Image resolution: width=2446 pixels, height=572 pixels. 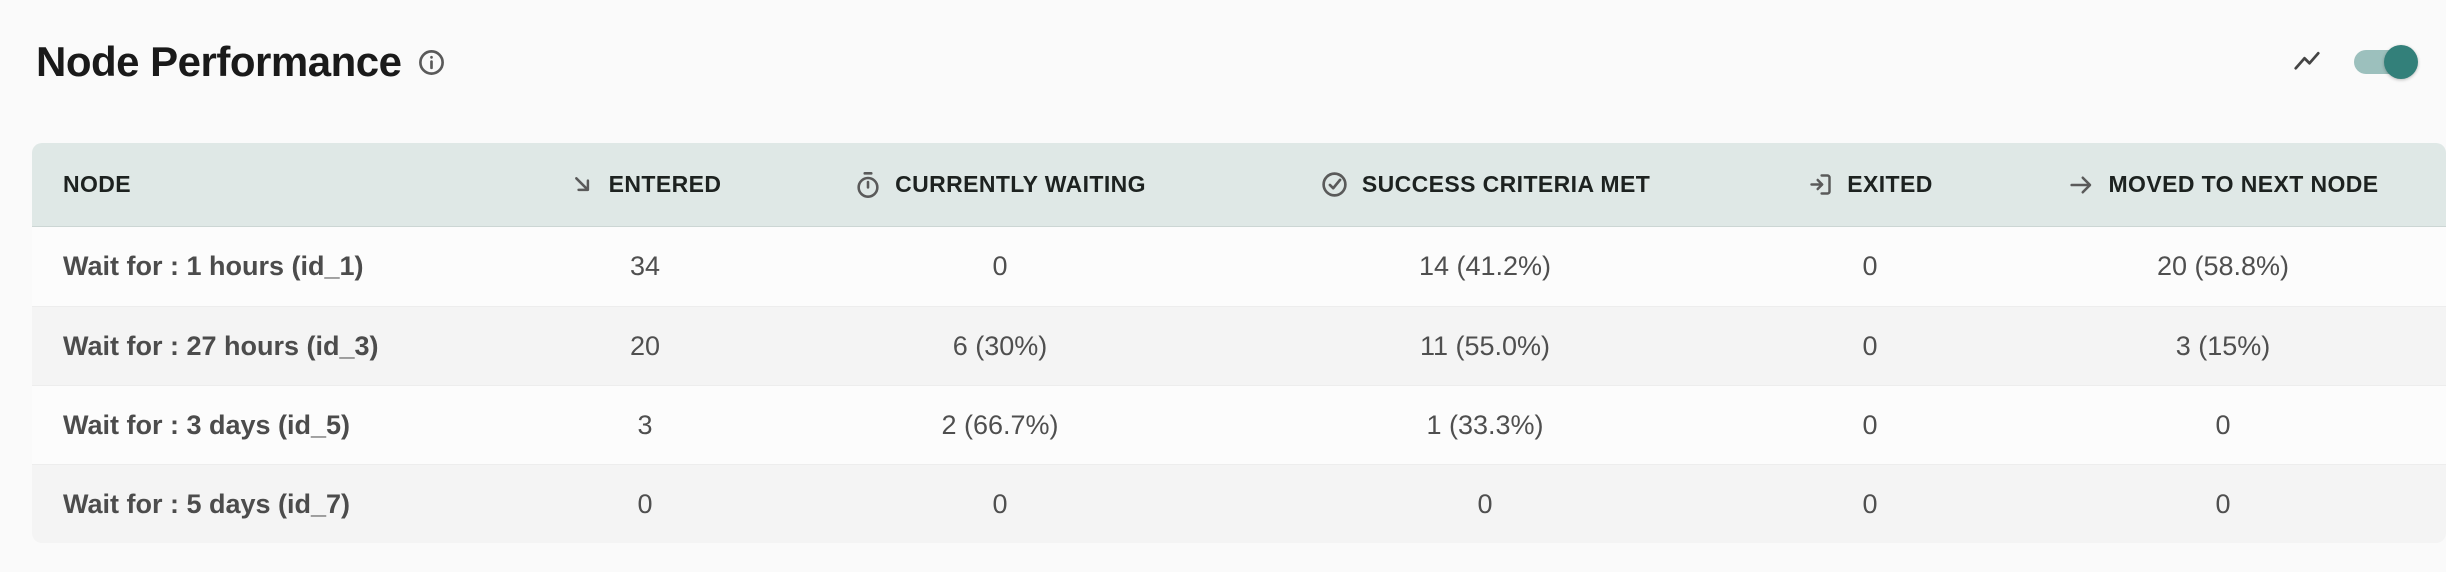 I want to click on column-header-success-criteria-met: SUCCESS CRITERIA MET, so click(x=1485, y=184).